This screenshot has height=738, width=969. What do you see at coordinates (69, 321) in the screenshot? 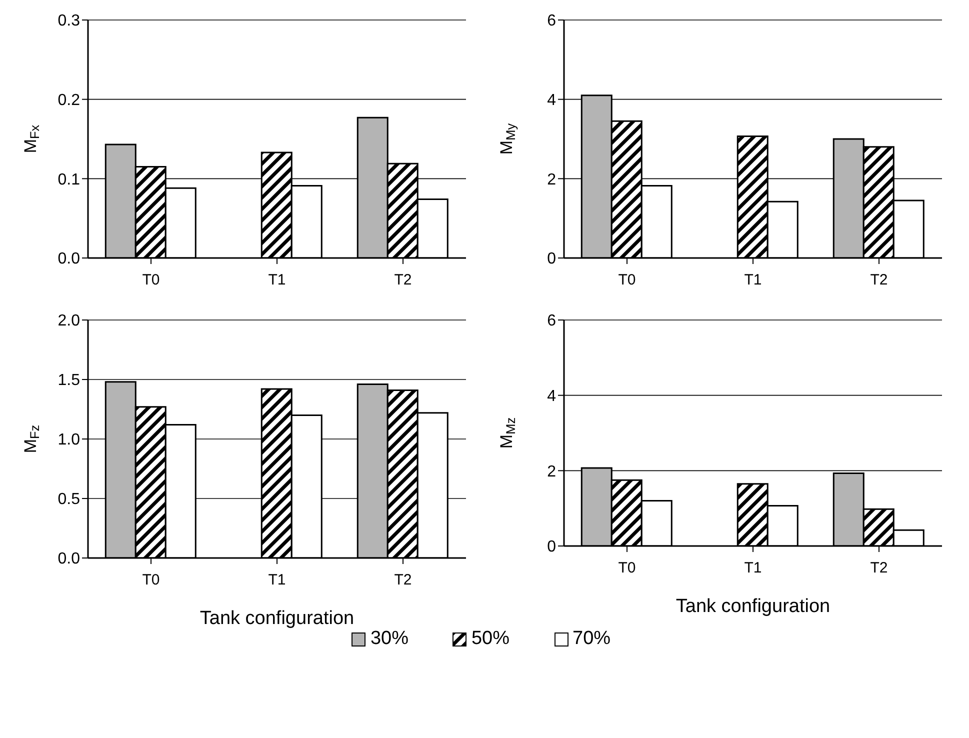
I see `y-tick-label: 2.0` at bounding box center [69, 321].